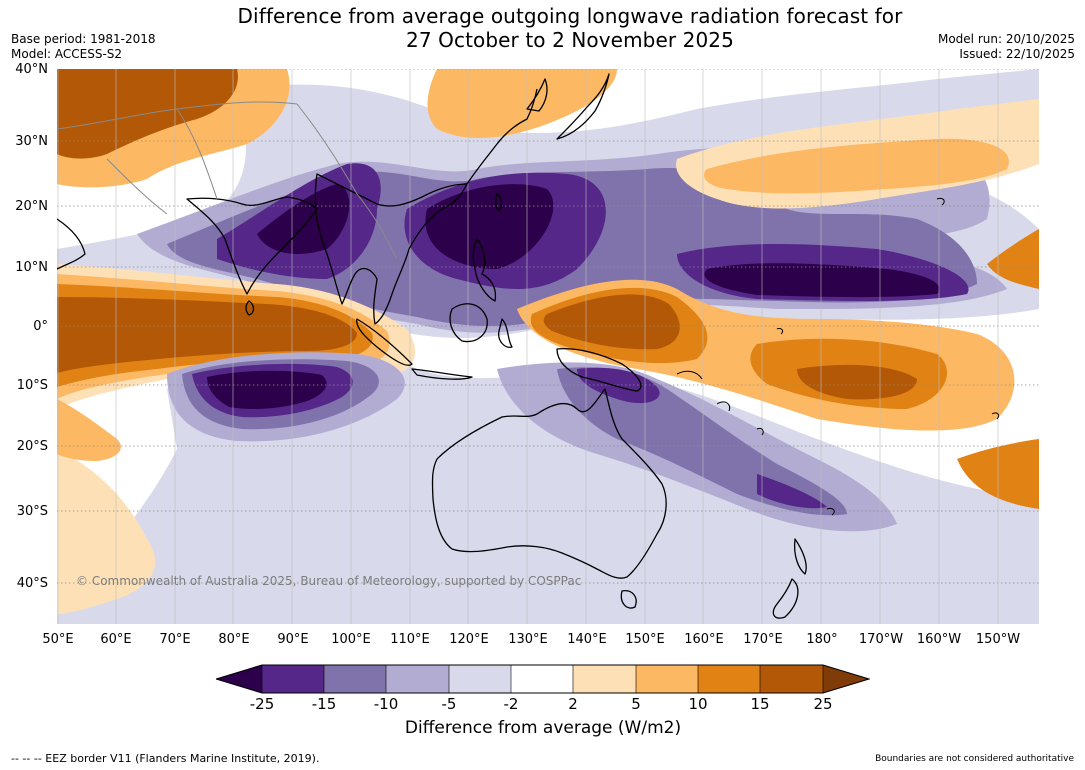 This screenshot has height=770, width=1085. Describe the element at coordinates (856, 166) in the screenshot. I see `anomaly-p10-ne-pacific` at that location.